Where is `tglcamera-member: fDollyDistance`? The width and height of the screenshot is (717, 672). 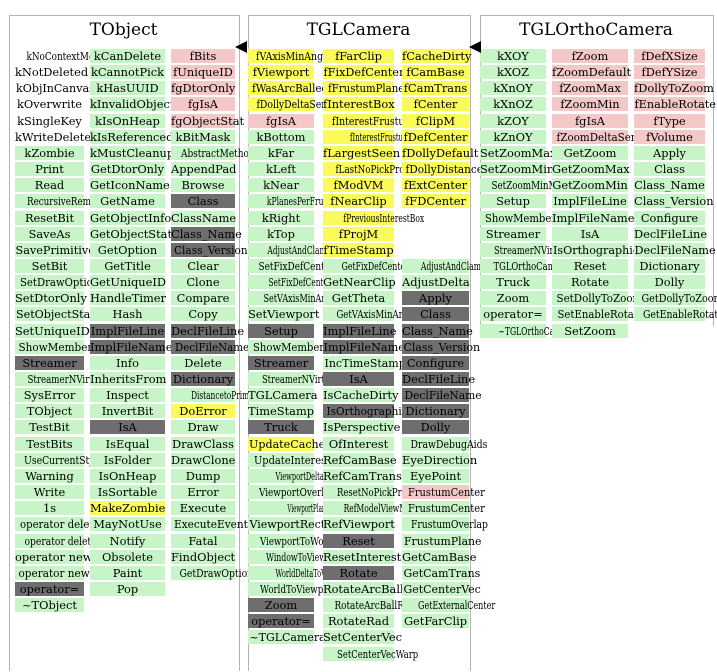 tglcamera-member: fDollyDistance is located at coordinates (442, 169).